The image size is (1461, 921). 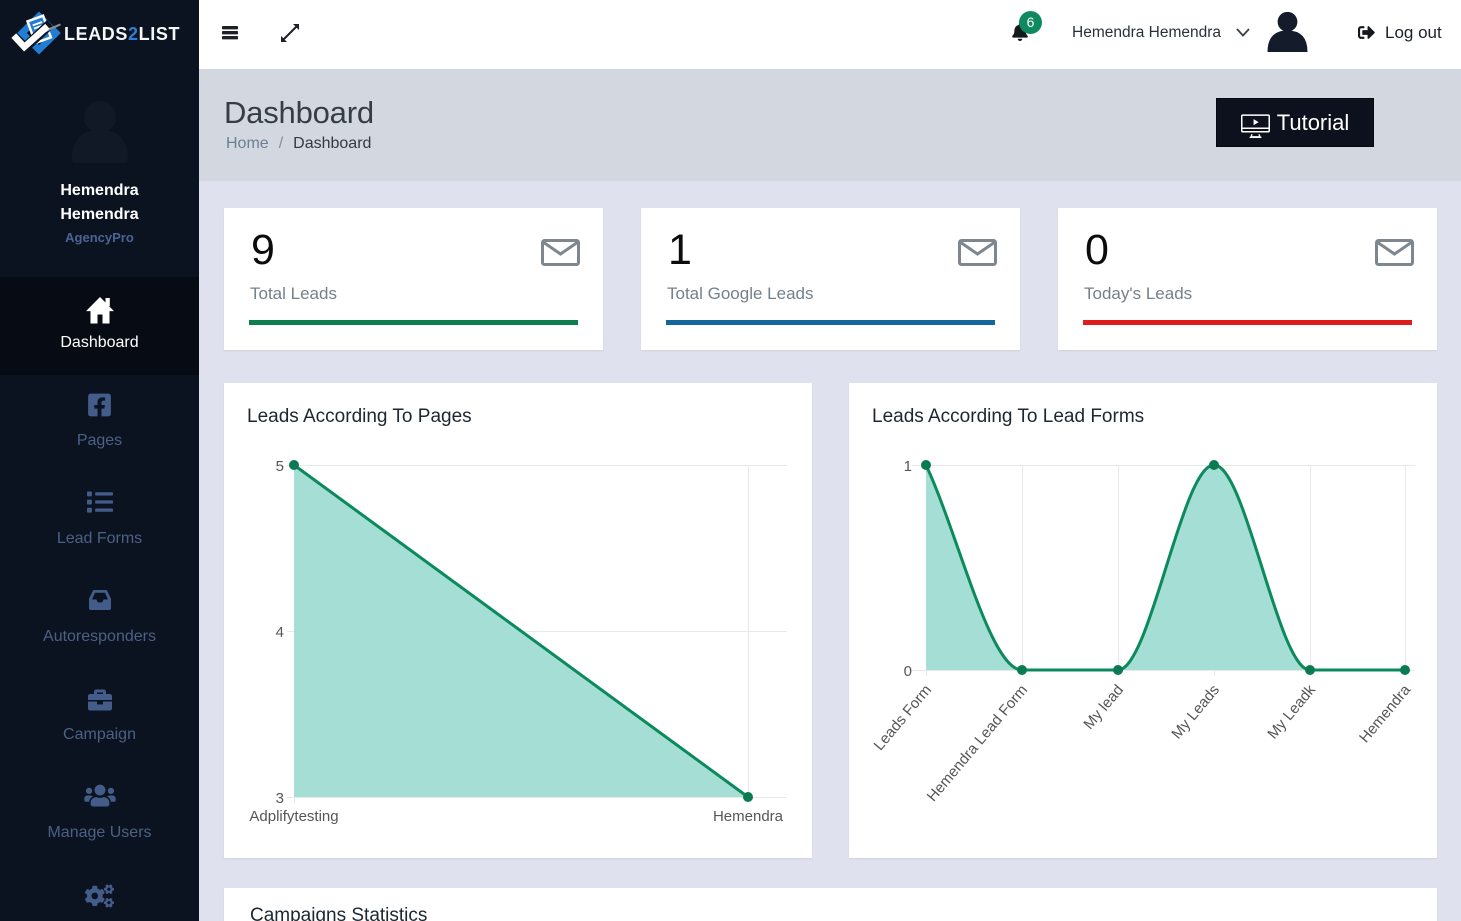 What do you see at coordinates (903, 718) in the screenshot?
I see `svg-text: Leads Form` at bounding box center [903, 718].